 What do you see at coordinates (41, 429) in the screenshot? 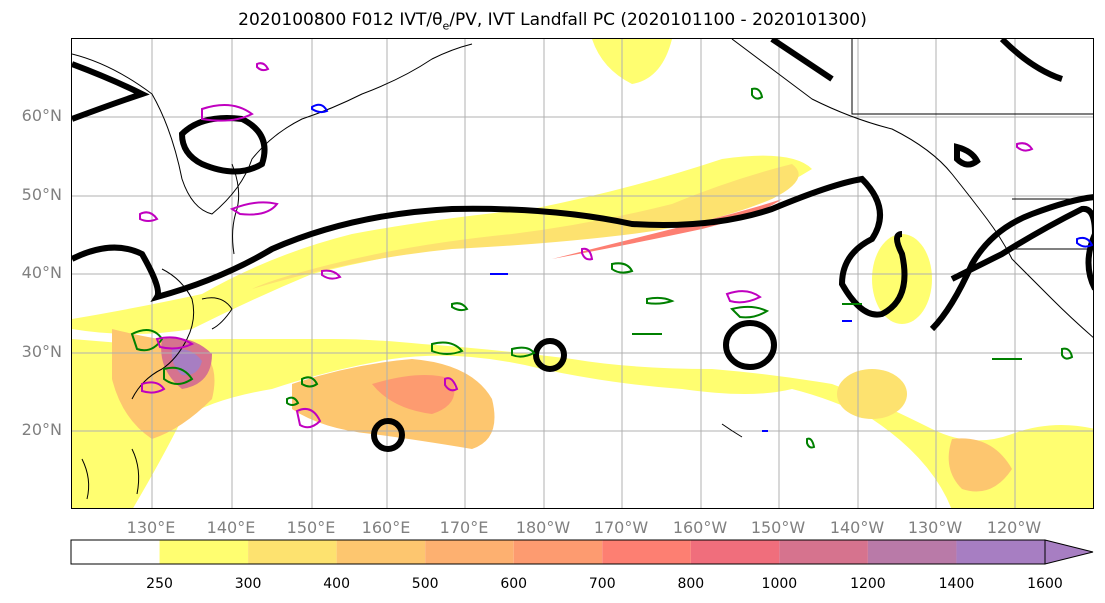
I see `lat-label-20n: 20°N` at bounding box center [41, 429].